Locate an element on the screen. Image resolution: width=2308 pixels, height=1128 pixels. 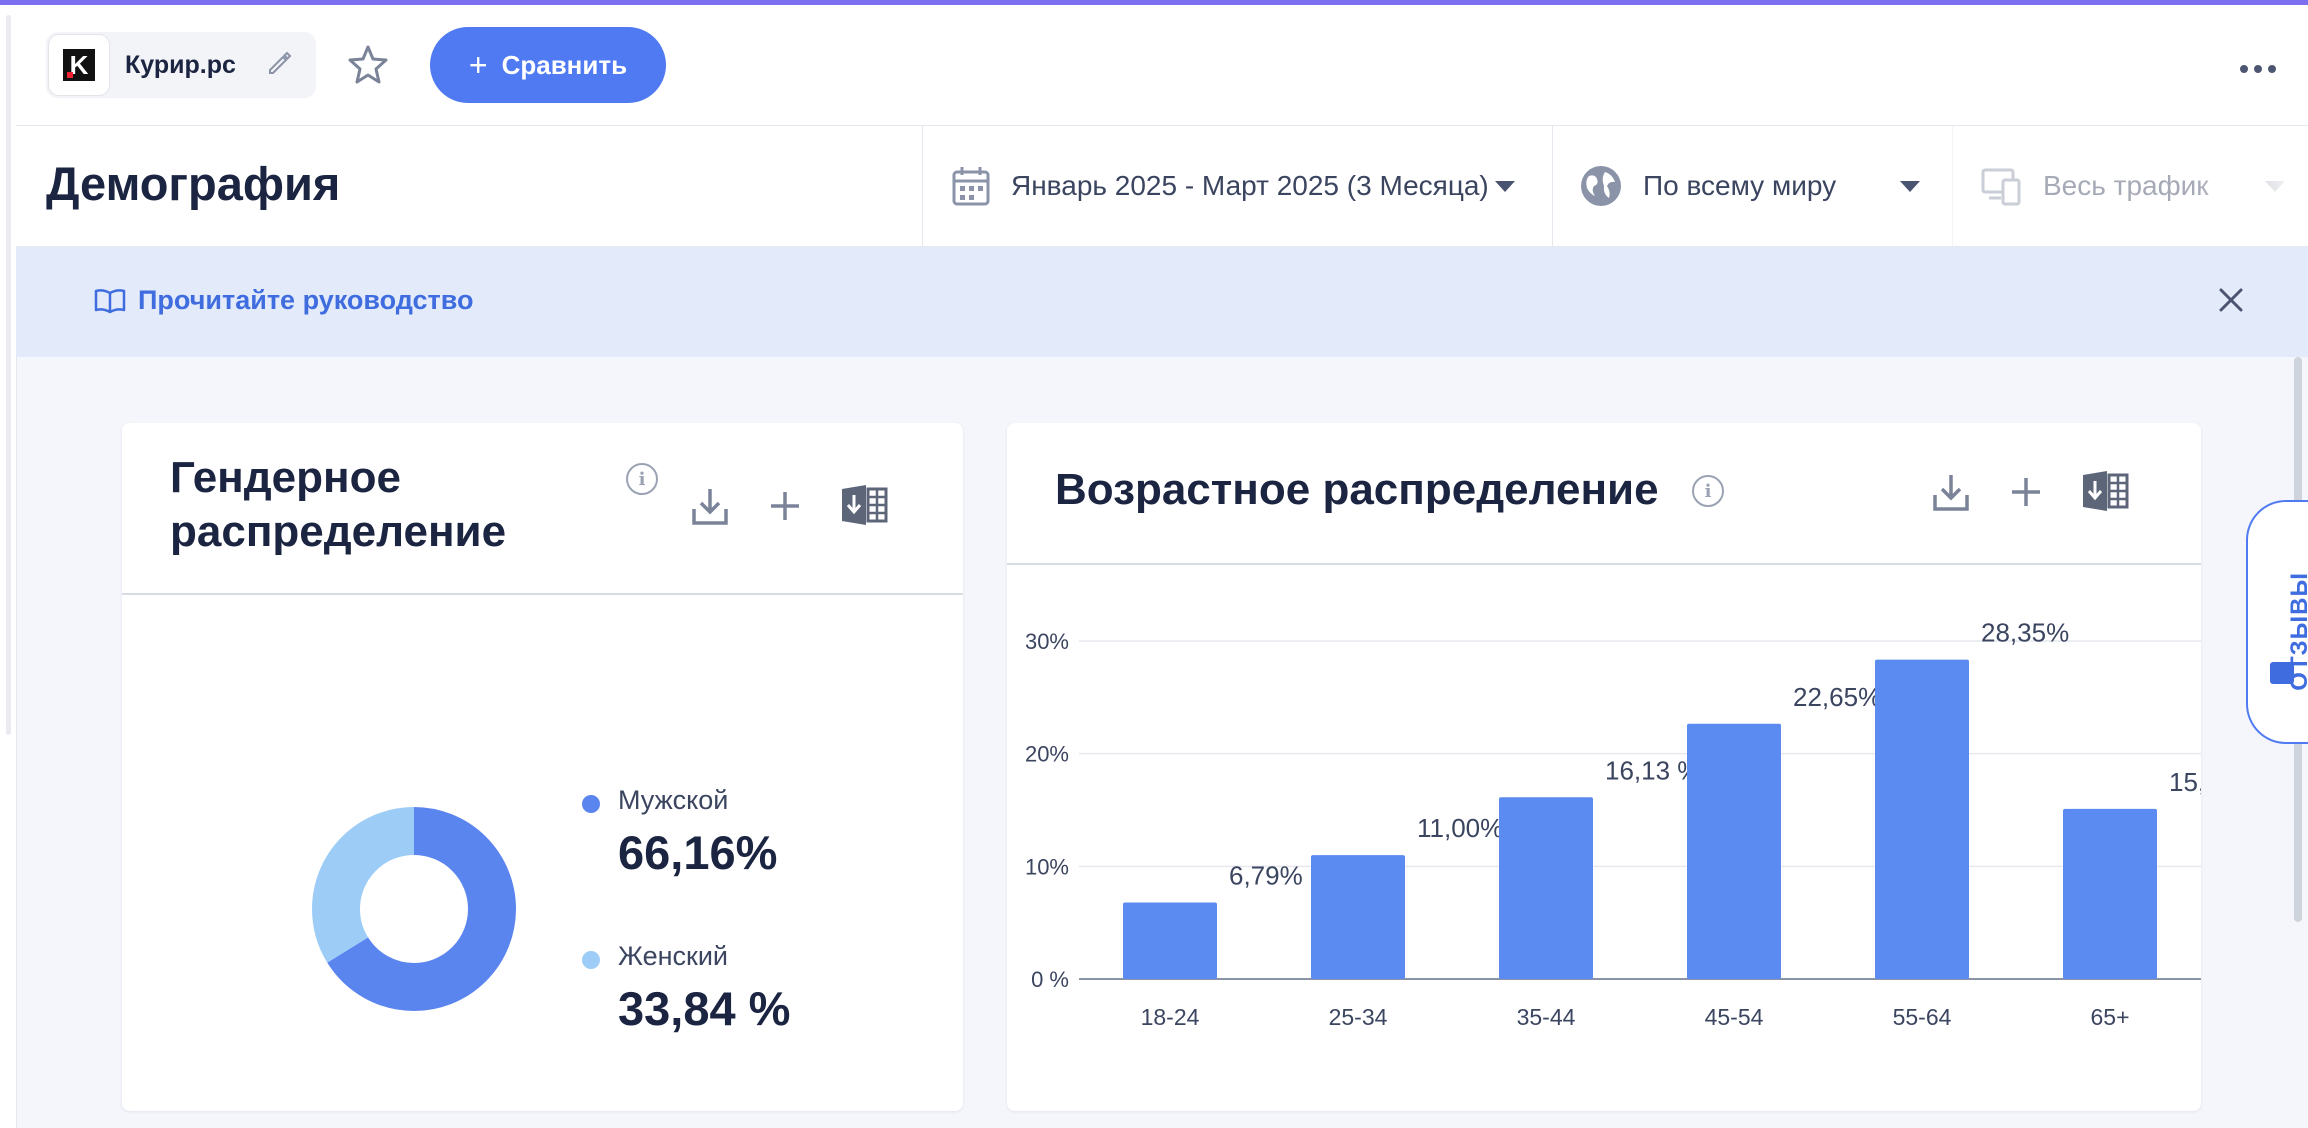
traffic-label: Весь трафик is located at coordinates (2126, 185).